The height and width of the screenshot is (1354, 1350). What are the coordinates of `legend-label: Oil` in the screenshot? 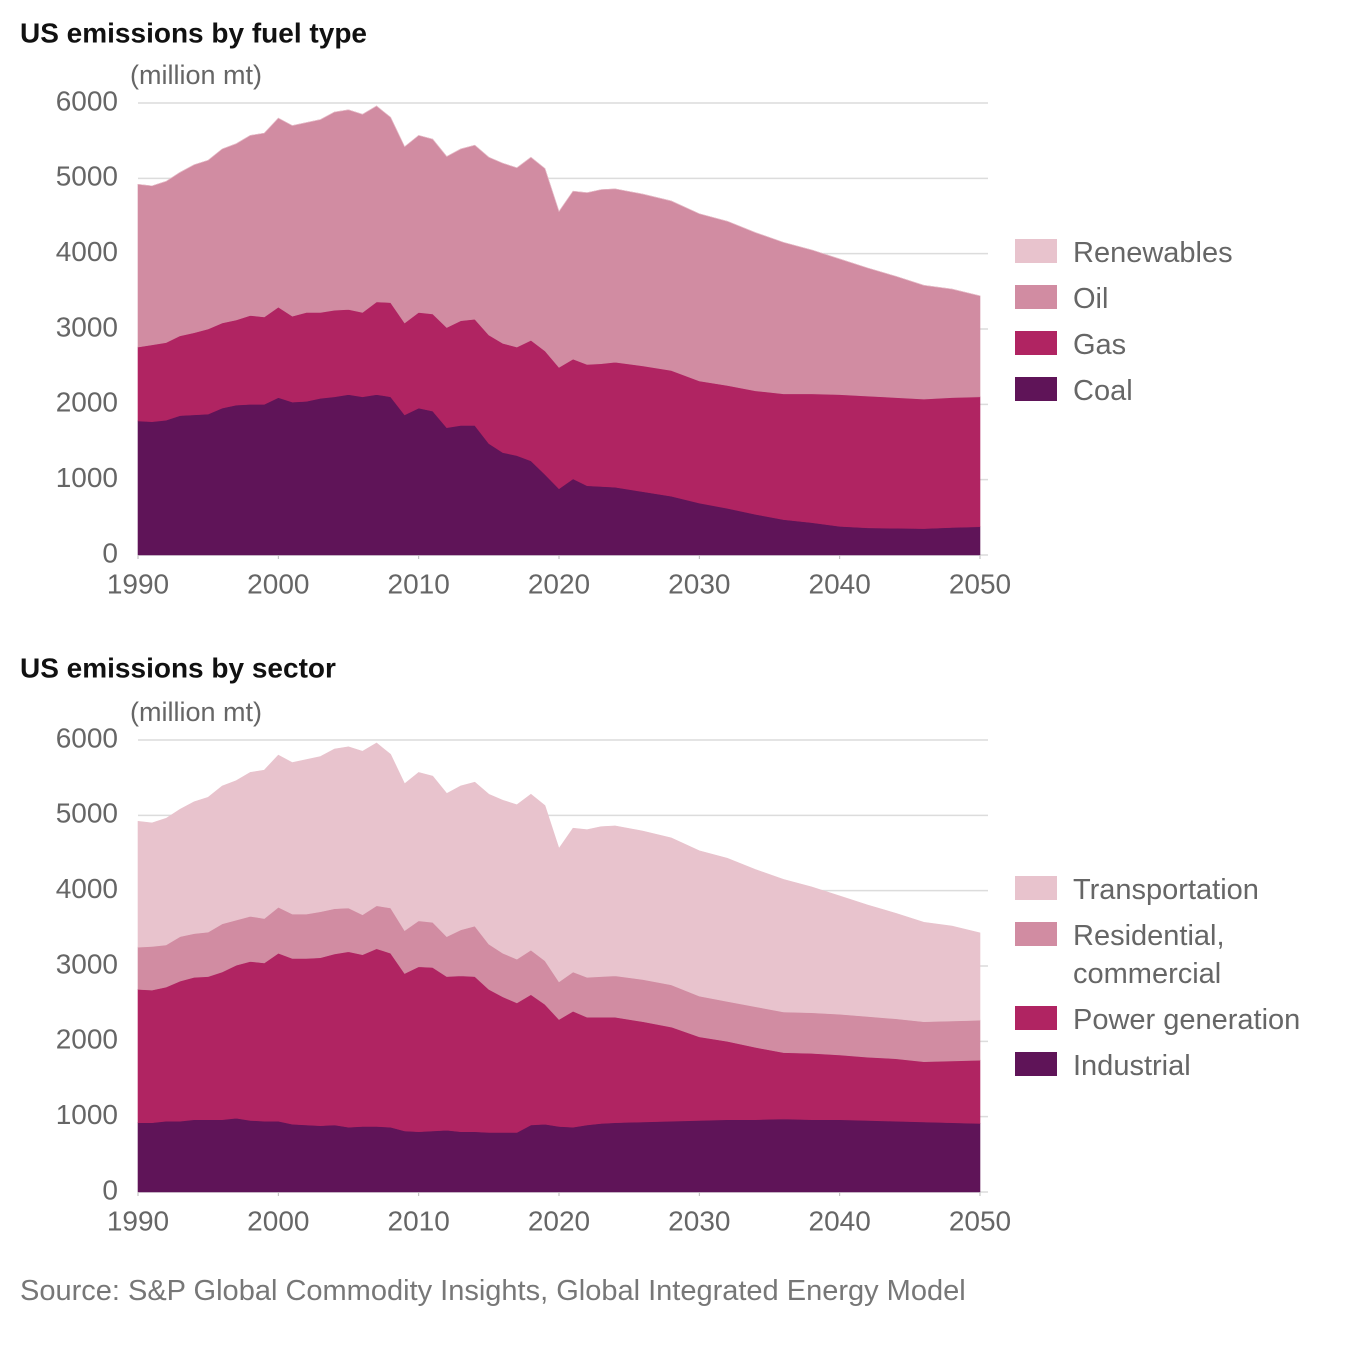 It's located at (1091, 299).